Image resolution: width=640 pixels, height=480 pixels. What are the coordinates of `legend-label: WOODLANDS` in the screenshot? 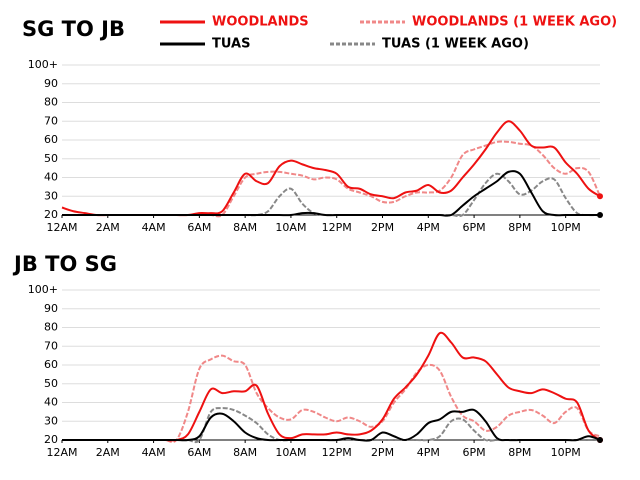 It's located at (260, 22).